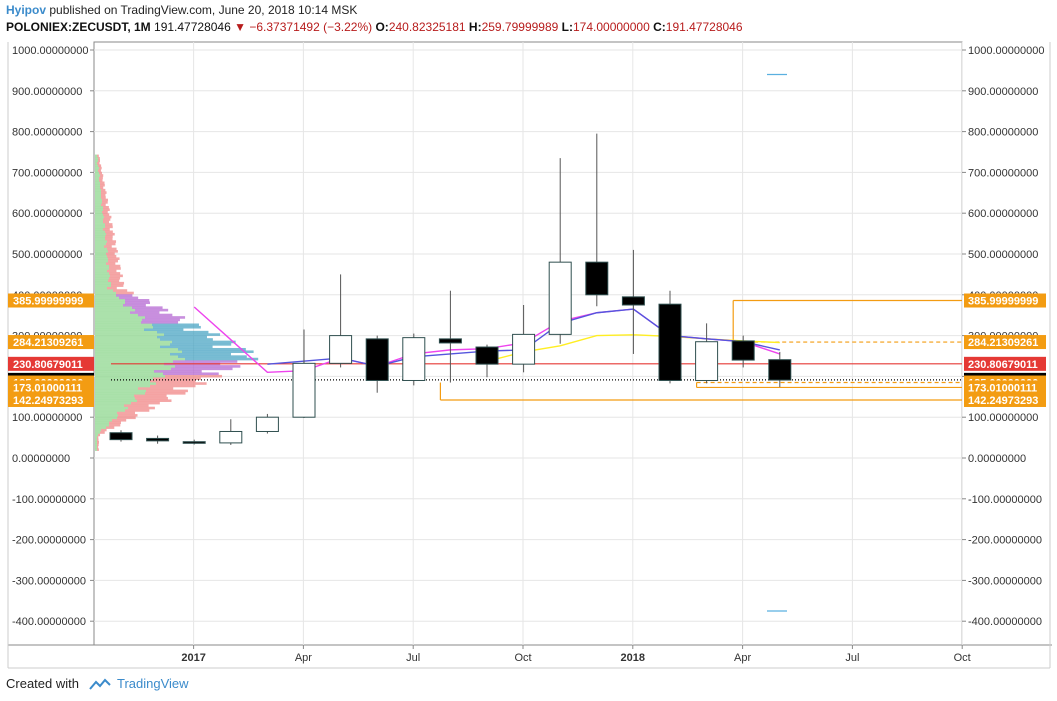 The image size is (1057, 701). What do you see at coordinates (47, 214) in the screenshot?
I see `y-tick-label-left: 600.00000000` at bounding box center [47, 214].